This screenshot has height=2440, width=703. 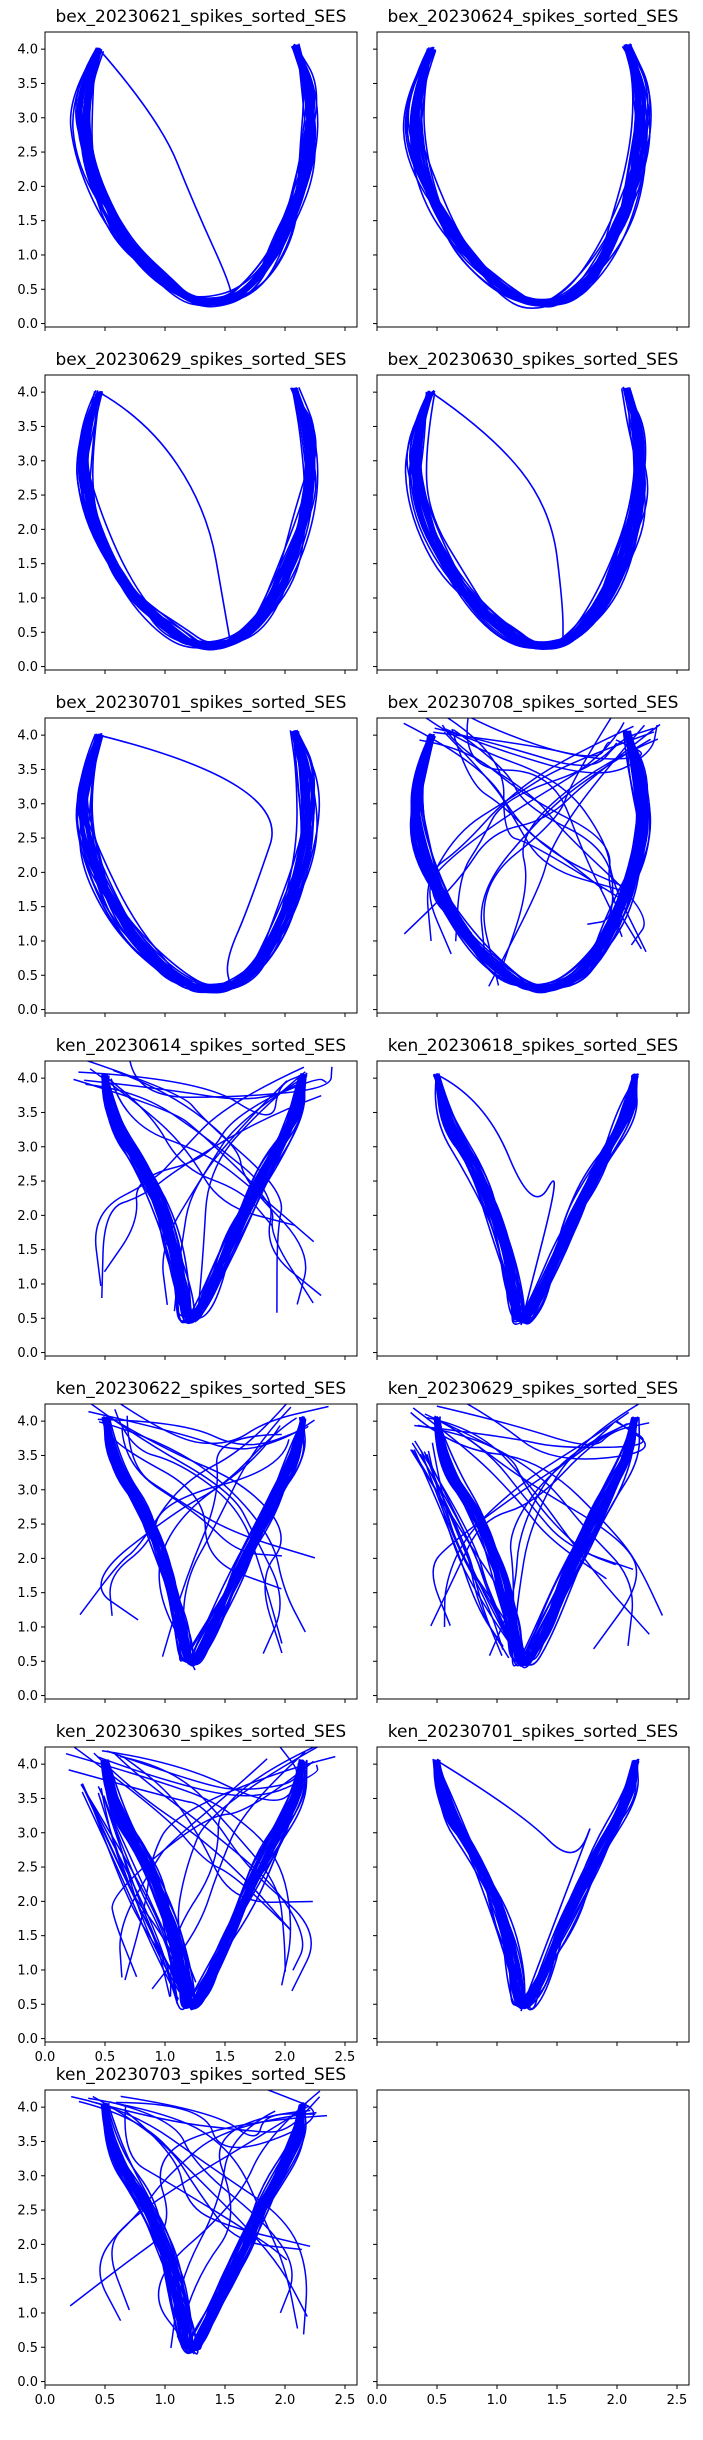 What do you see at coordinates (27, 1490) in the screenshot?
I see `y-tick-label: 3.0` at bounding box center [27, 1490].